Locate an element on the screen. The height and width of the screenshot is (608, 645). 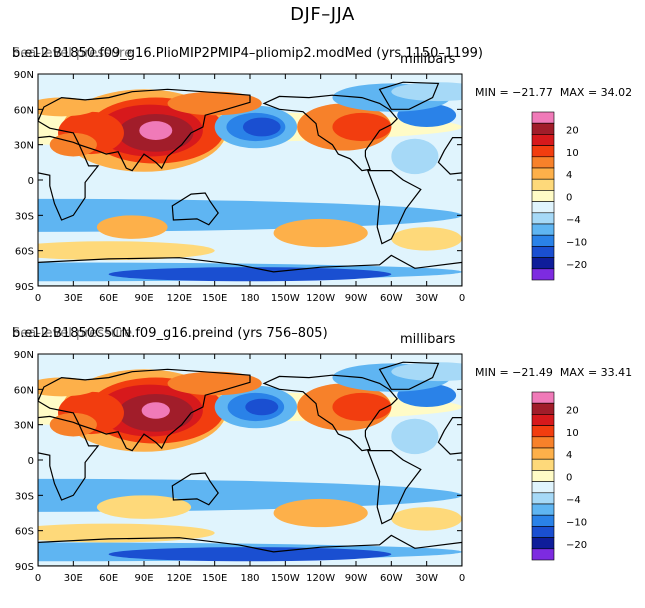
panel-title-run: PMIP4–pliomip2.modMed (yrs 1150–1199) is located at coordinates (346, 53).